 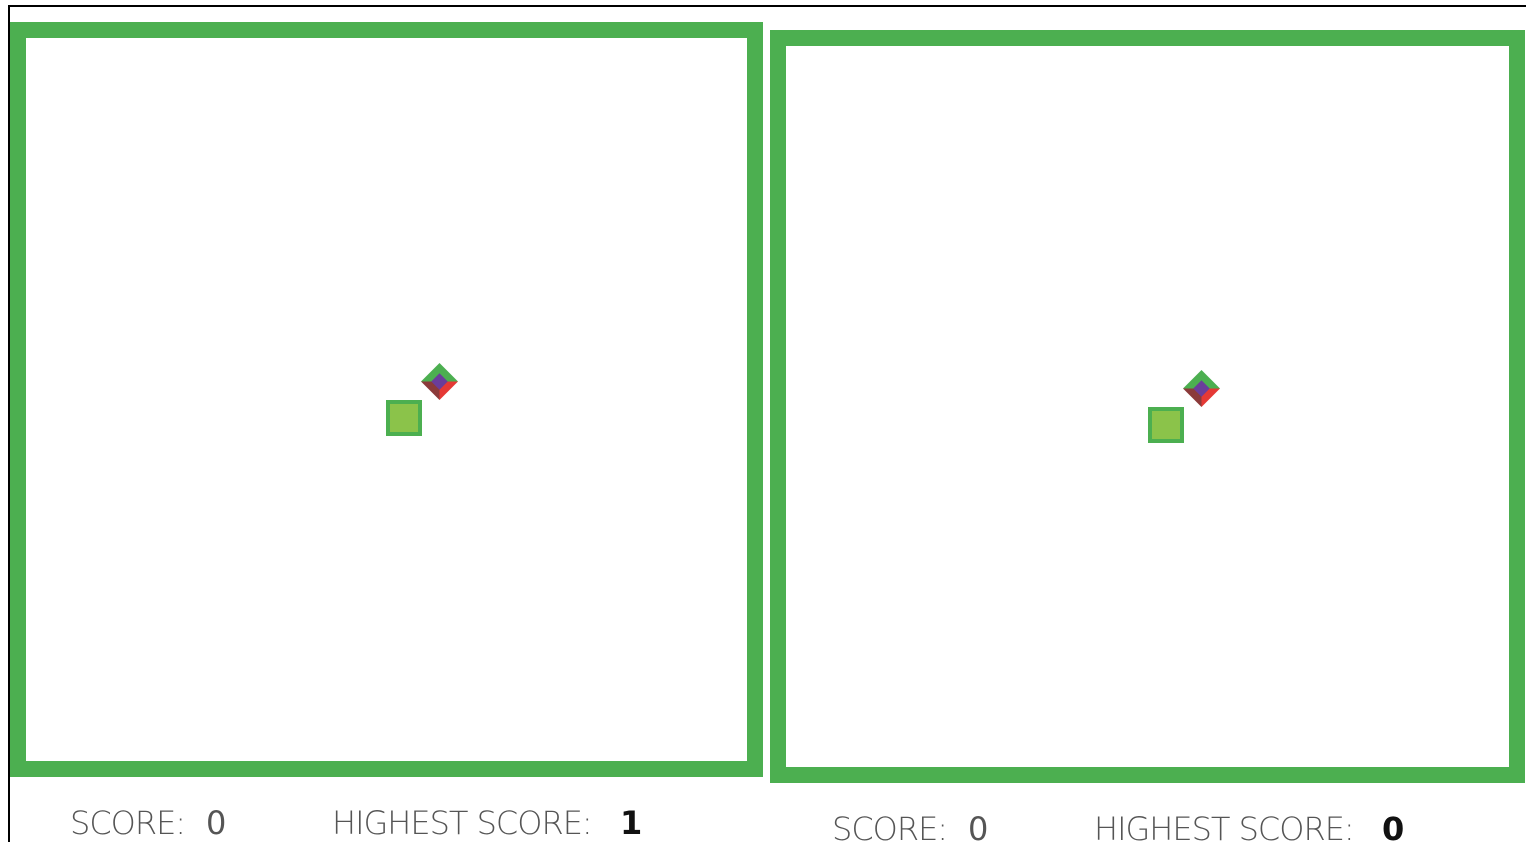 I want to click on score-row-right: SCORE: 0 HIGHEST SCORE: 0, so click(x=1132, y=825).